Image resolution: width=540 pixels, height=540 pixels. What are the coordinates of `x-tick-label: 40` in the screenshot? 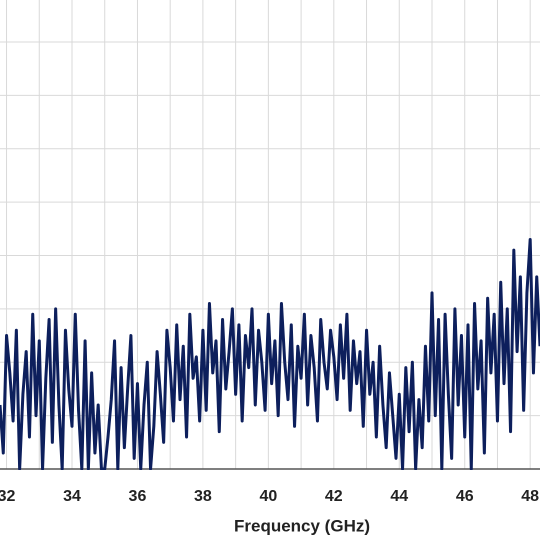 It's located at (268, 496).